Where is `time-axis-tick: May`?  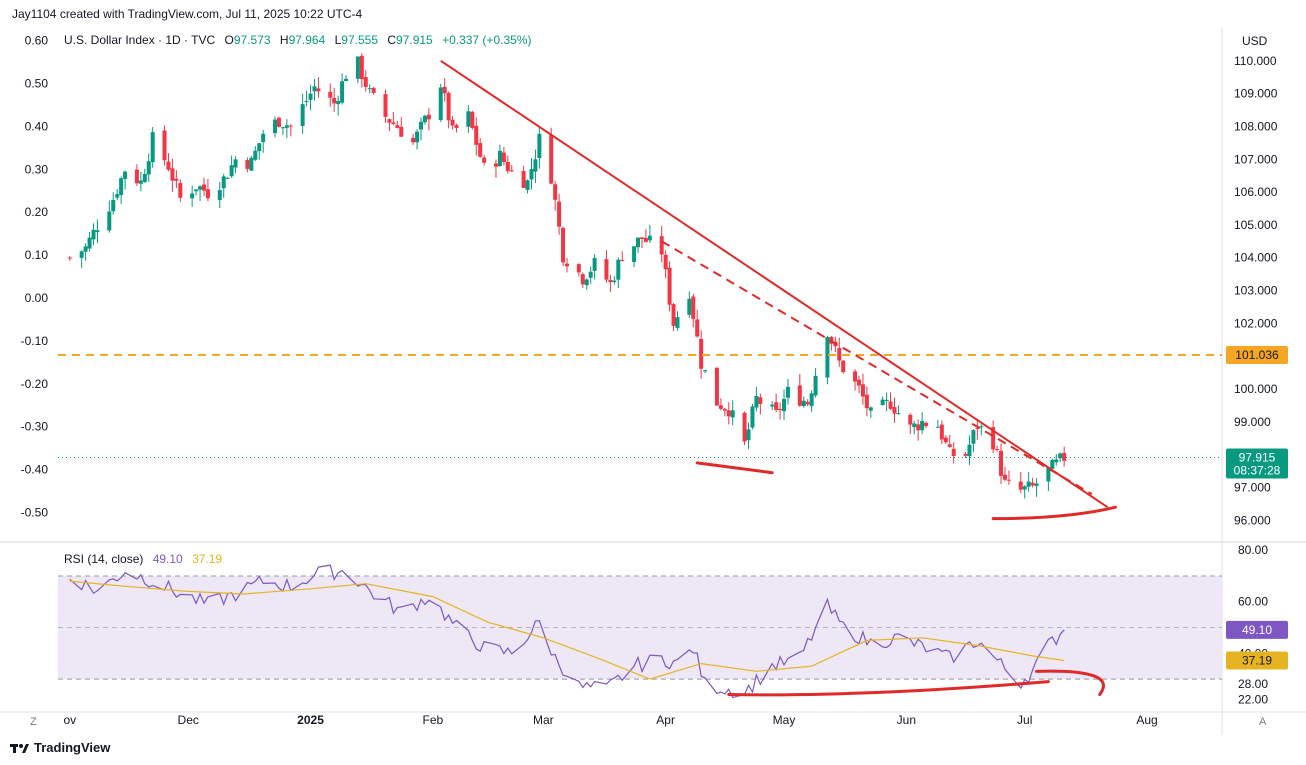 time-axis-tick: May is located at coordinates (784, 720).